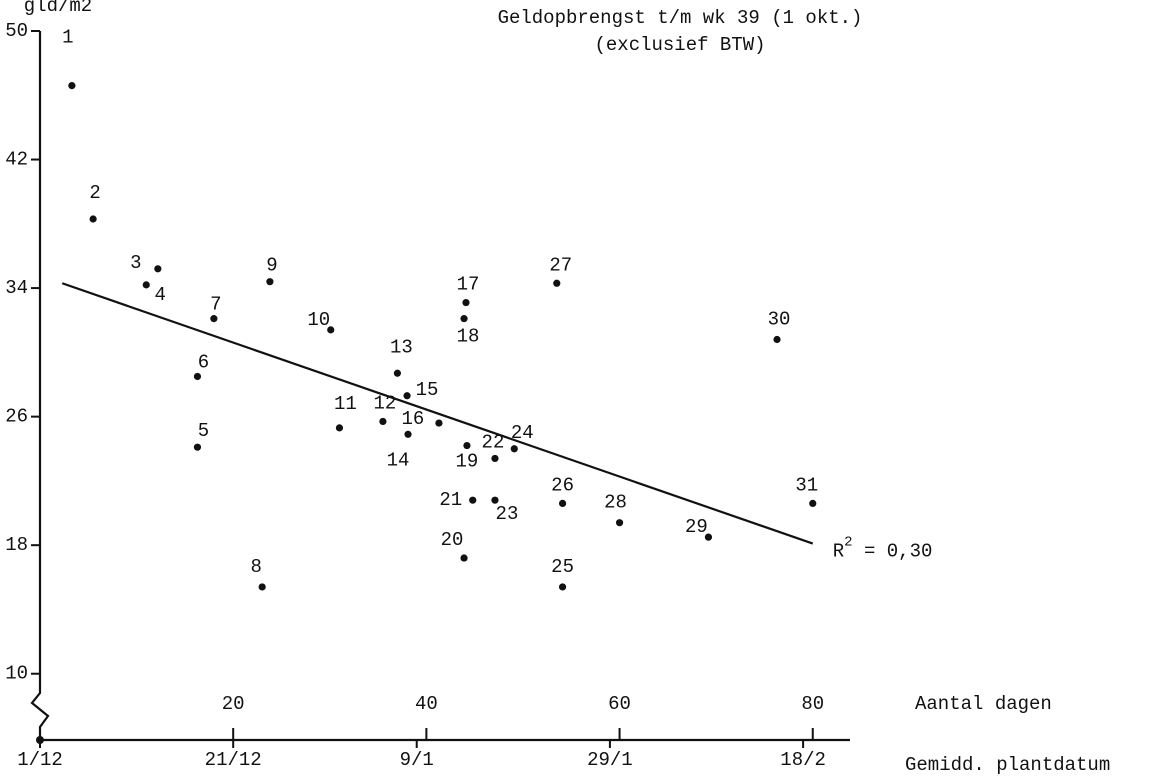 The height and width of the screenshot is (781, 1156). I want to click on point-label: 4, so click(160, 295).